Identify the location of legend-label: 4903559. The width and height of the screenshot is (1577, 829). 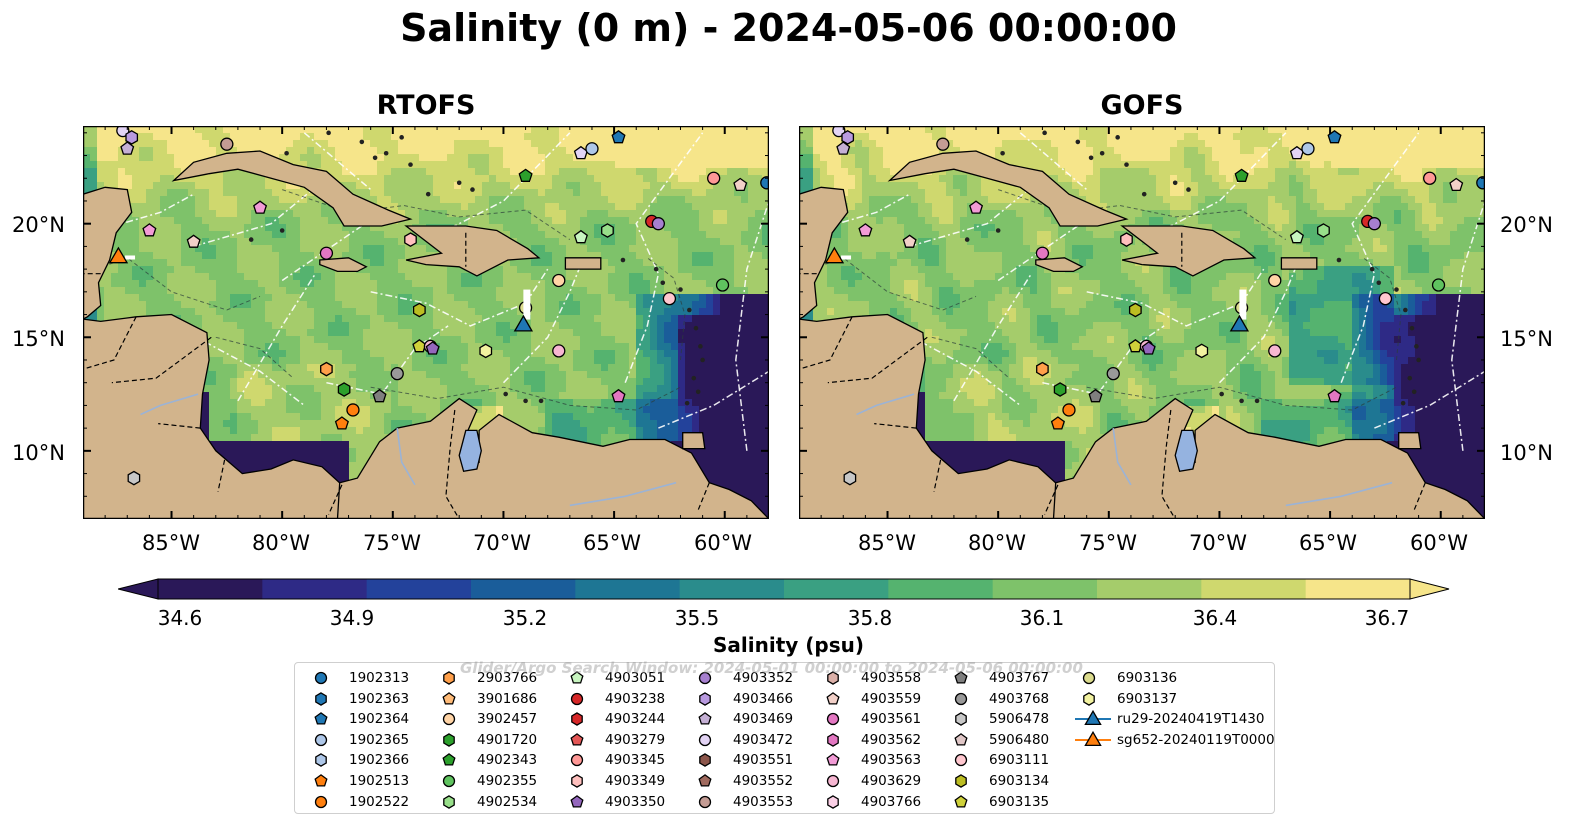
(891, 698).